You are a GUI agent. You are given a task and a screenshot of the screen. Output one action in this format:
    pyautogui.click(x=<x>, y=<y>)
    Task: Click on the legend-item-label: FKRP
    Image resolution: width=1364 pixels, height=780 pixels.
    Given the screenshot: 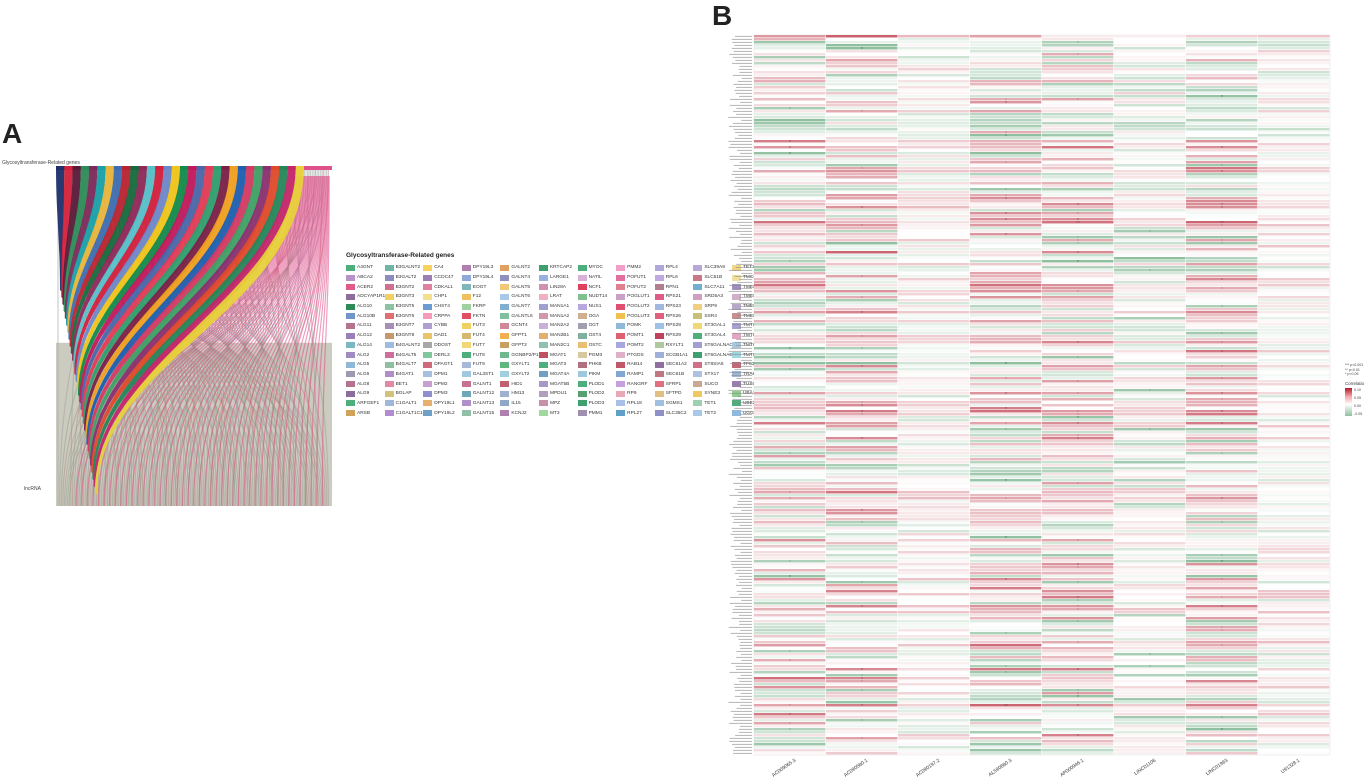 What is the action you would take?
    pyautogui.click(x=479, y=307)
    